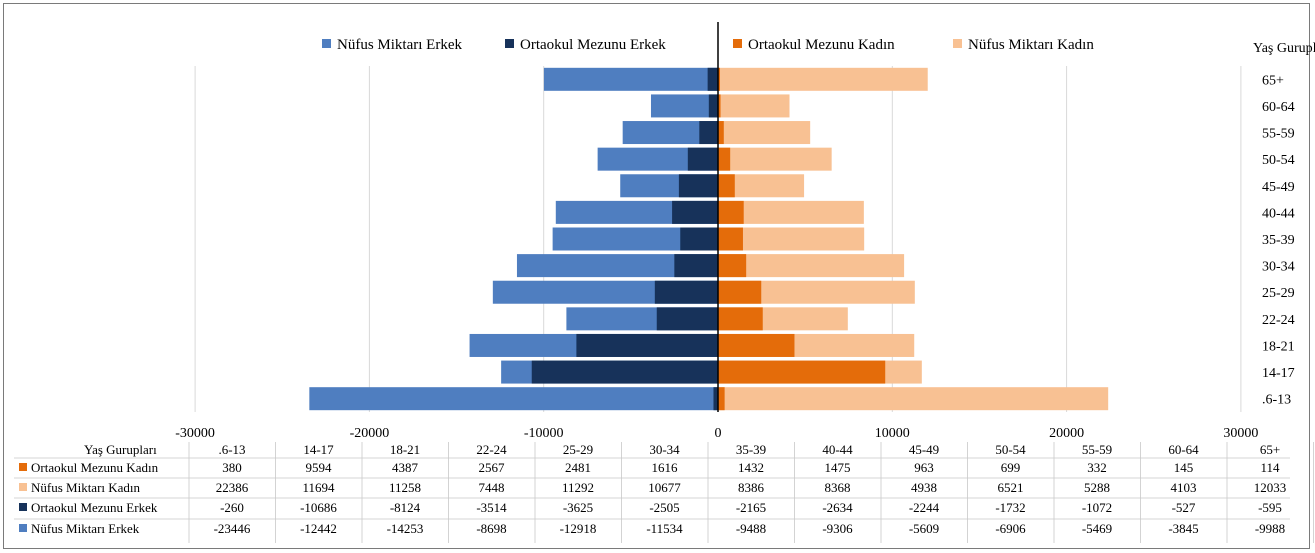  Describe the element at coordinates (23, 487) in the screenshot. I see `table-swatch-nufus-miktari-kadin` at that location.